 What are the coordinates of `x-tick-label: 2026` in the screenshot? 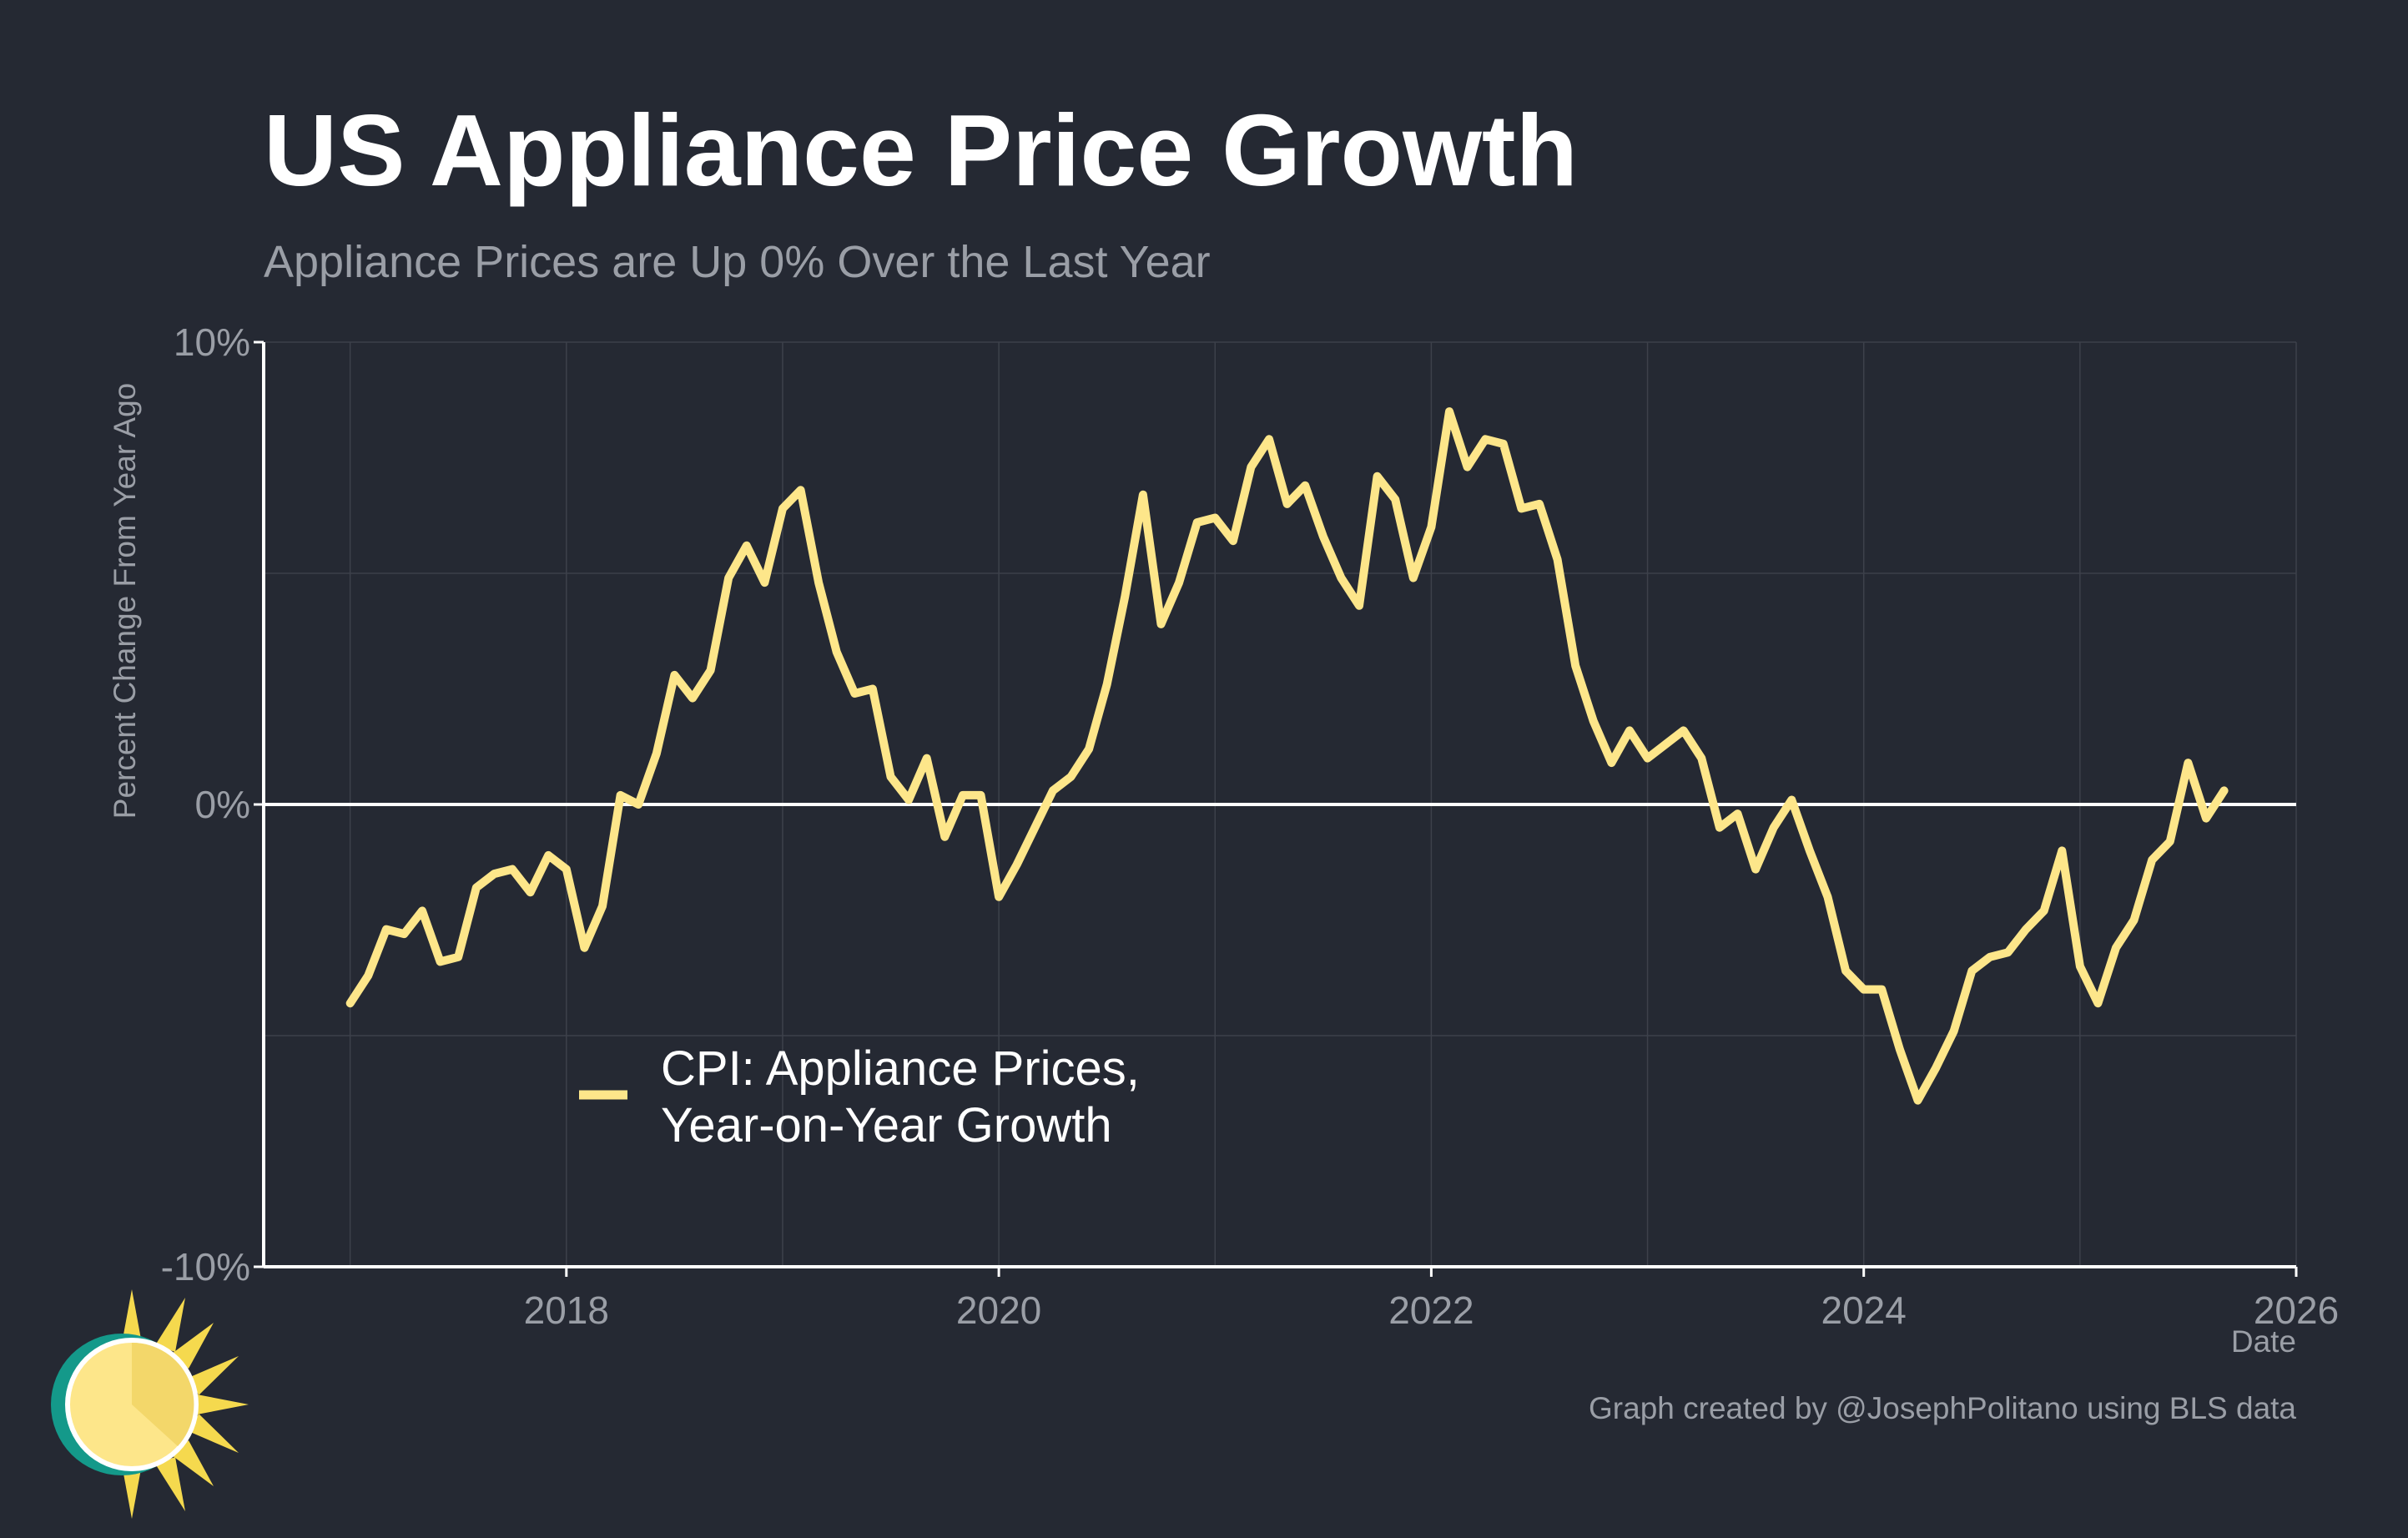 It's located at (2296, 1310).